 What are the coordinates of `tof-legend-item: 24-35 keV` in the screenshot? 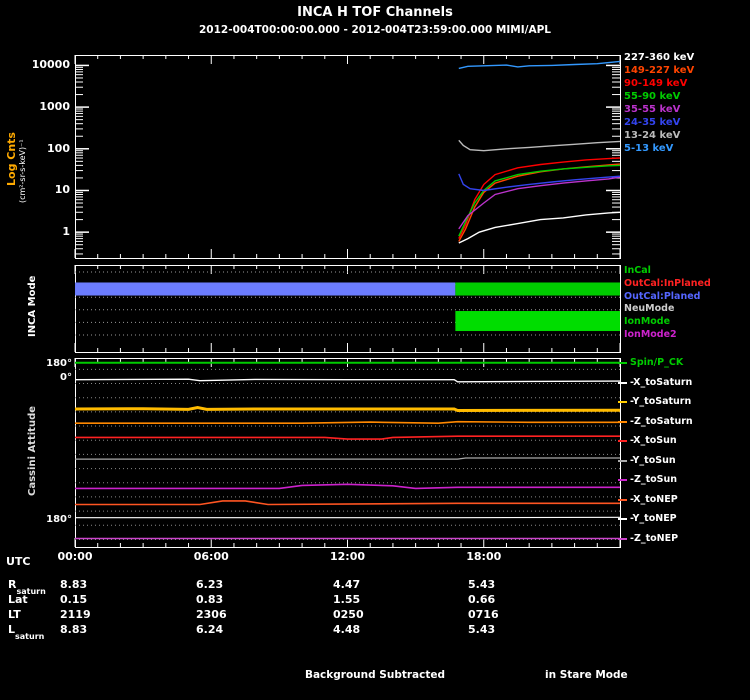 It's located at (652, 122).